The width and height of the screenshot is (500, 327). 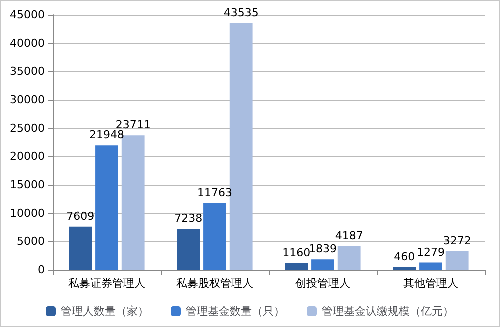 What do you see at coordinates (80, 216) in the screenshot?
I see `data-label: 7609` at bounding box center [80, 216].